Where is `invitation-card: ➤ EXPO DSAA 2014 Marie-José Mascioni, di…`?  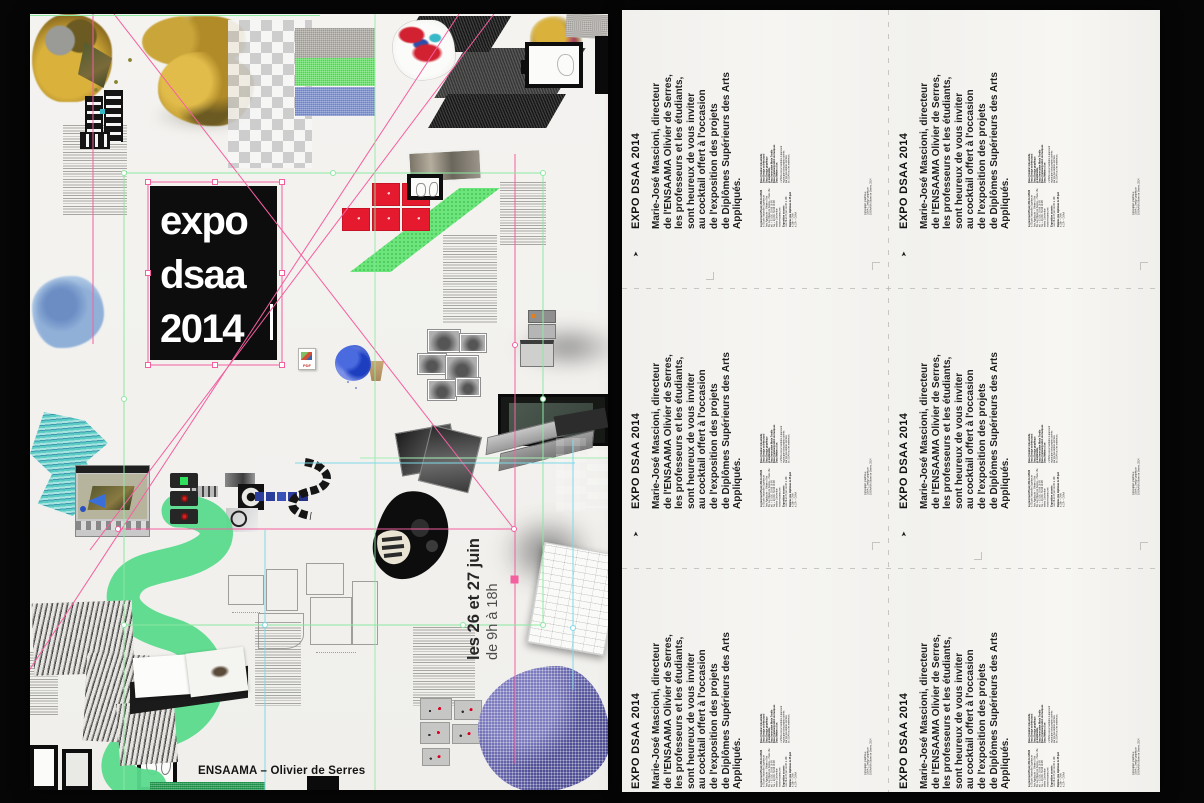 invitation-card: ➤ EXPO DSAA 2014 Marie-José Mascioni, di… is located at coordinates (752, 160).